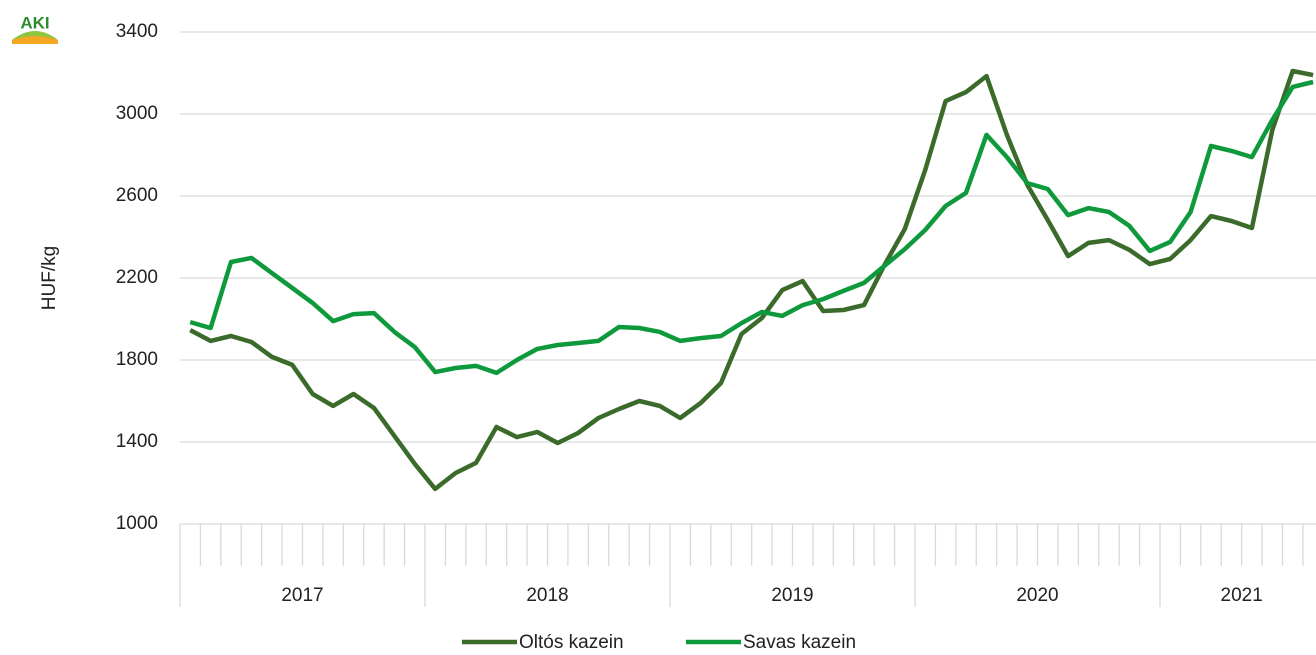  Describe the element at coordinates (1242, 595) in the screenshot. I see `x-group-label: 2021` at that location.